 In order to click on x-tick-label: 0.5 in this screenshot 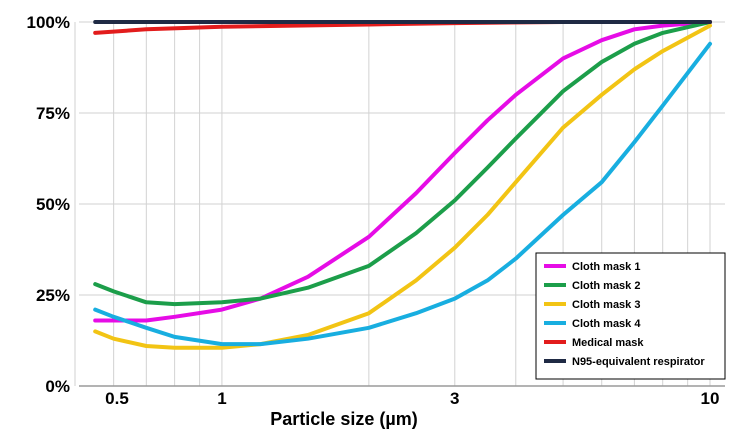, I will do `click(117, 398)`.